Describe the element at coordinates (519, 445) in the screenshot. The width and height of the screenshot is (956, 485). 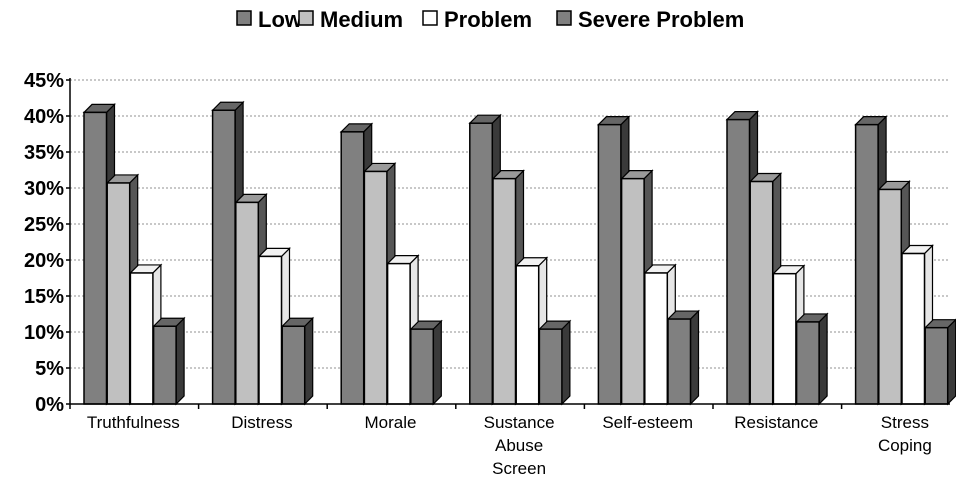
I see `category-label: Abuse` at that location.